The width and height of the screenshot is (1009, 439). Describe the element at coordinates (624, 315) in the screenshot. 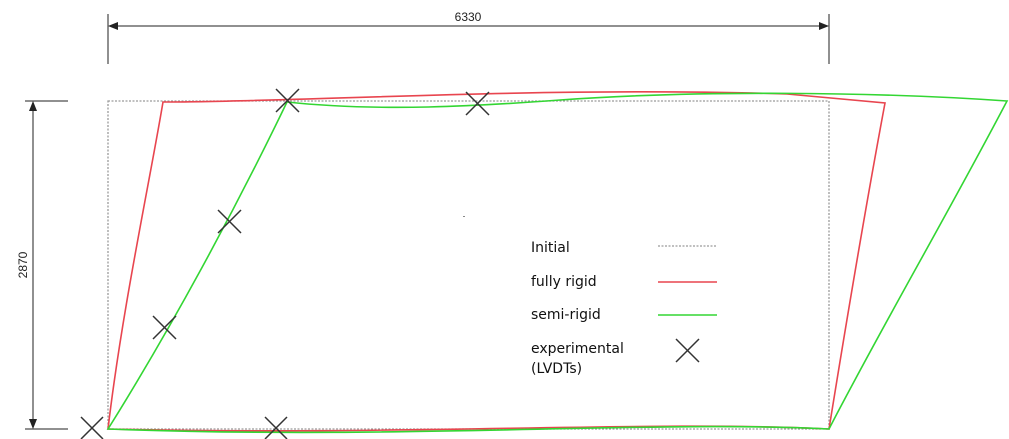

I see `legend-item-semi-rigid: semi-rigid` at that location.